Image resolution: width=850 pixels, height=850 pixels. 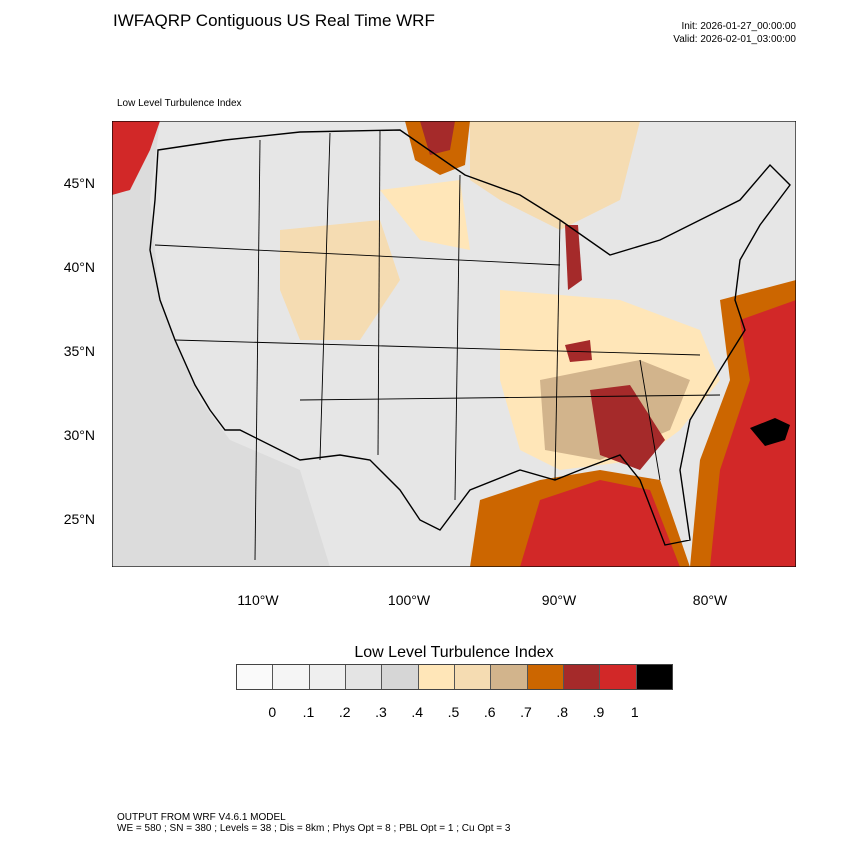 I want to click on model-version: OUTPUT FROM WRF V4.6.1 MODEL, so click(x=201, y=817).